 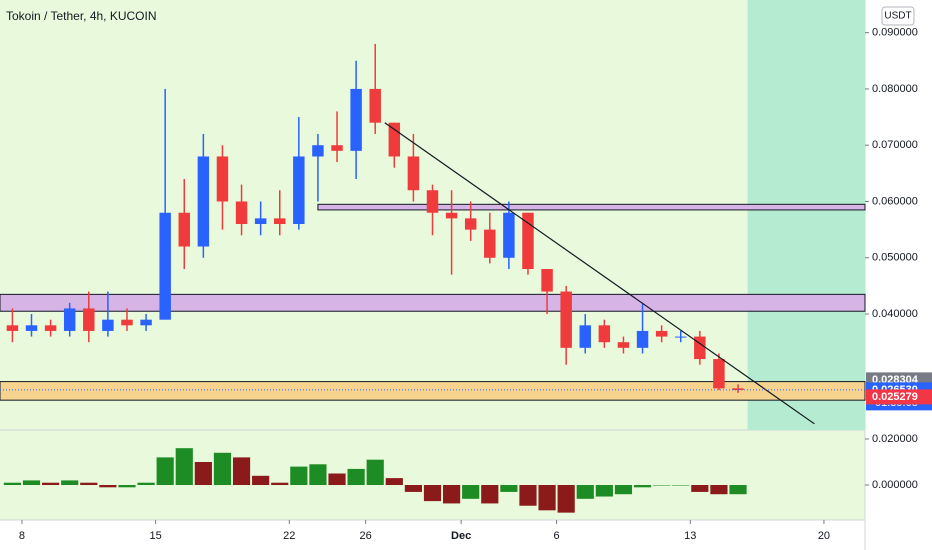 I want to click on currency: USDT, so click(x=897, y=16).